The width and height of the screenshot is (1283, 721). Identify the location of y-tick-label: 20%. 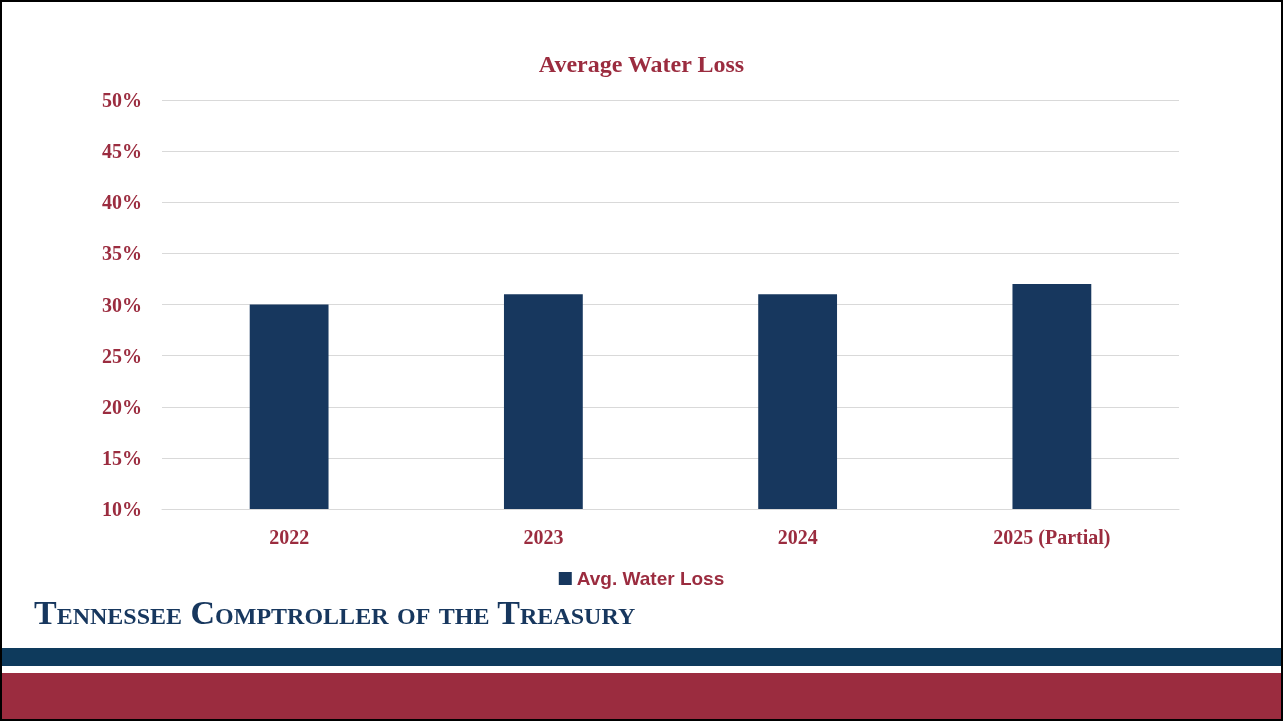
(122, 406).